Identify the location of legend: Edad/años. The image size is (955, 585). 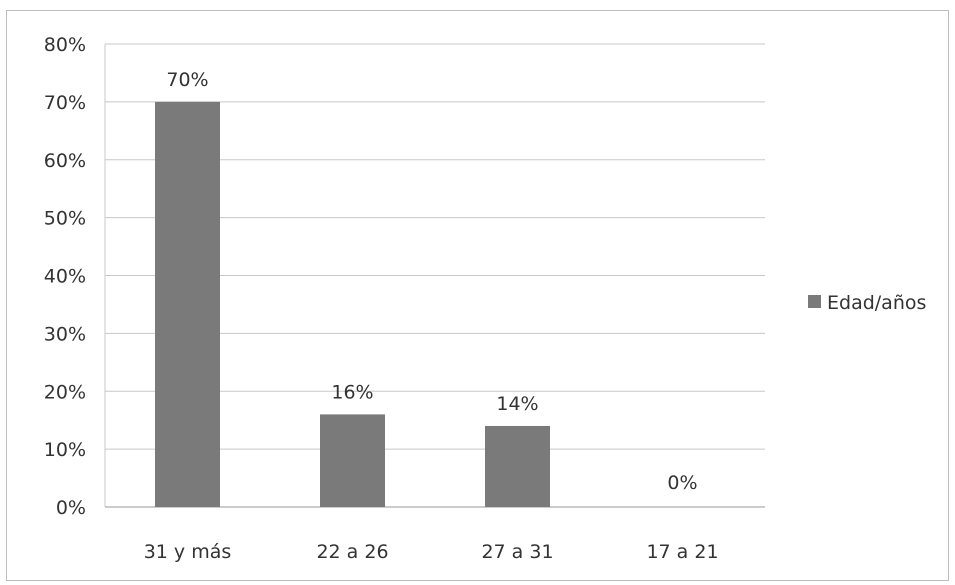
(867, 303).